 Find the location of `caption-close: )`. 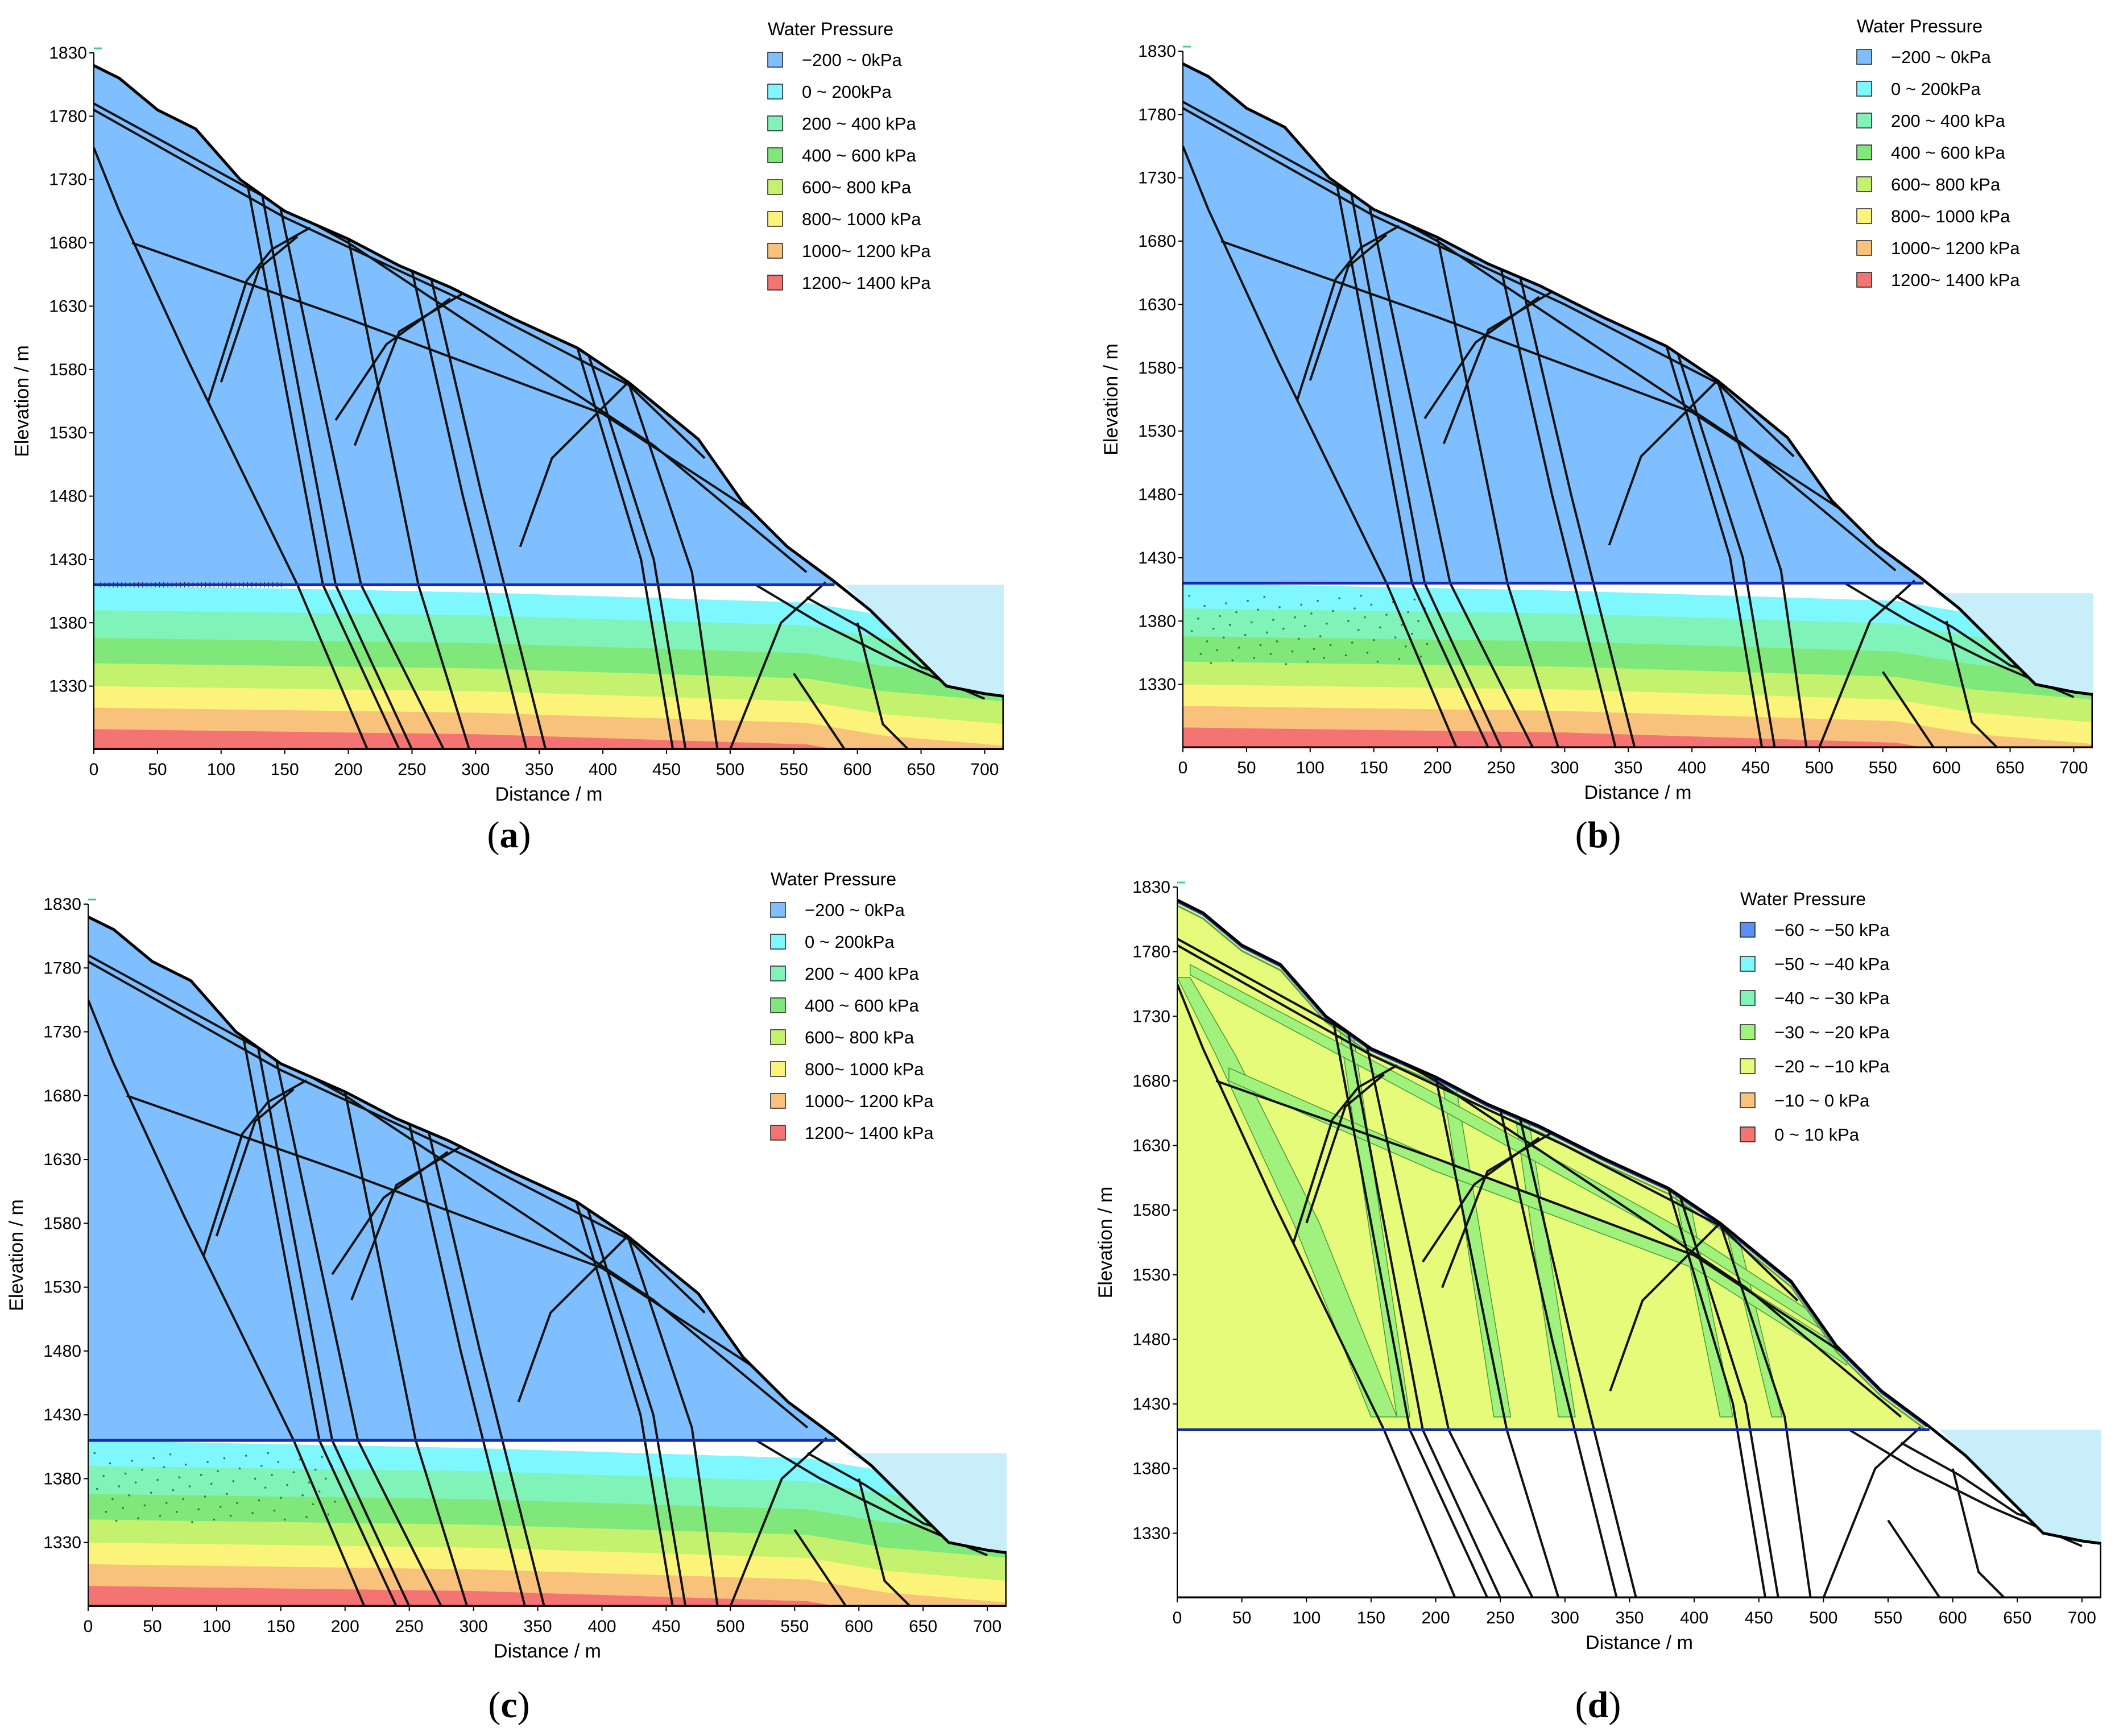

caption-close: ) is located at coordinates (525, 835).